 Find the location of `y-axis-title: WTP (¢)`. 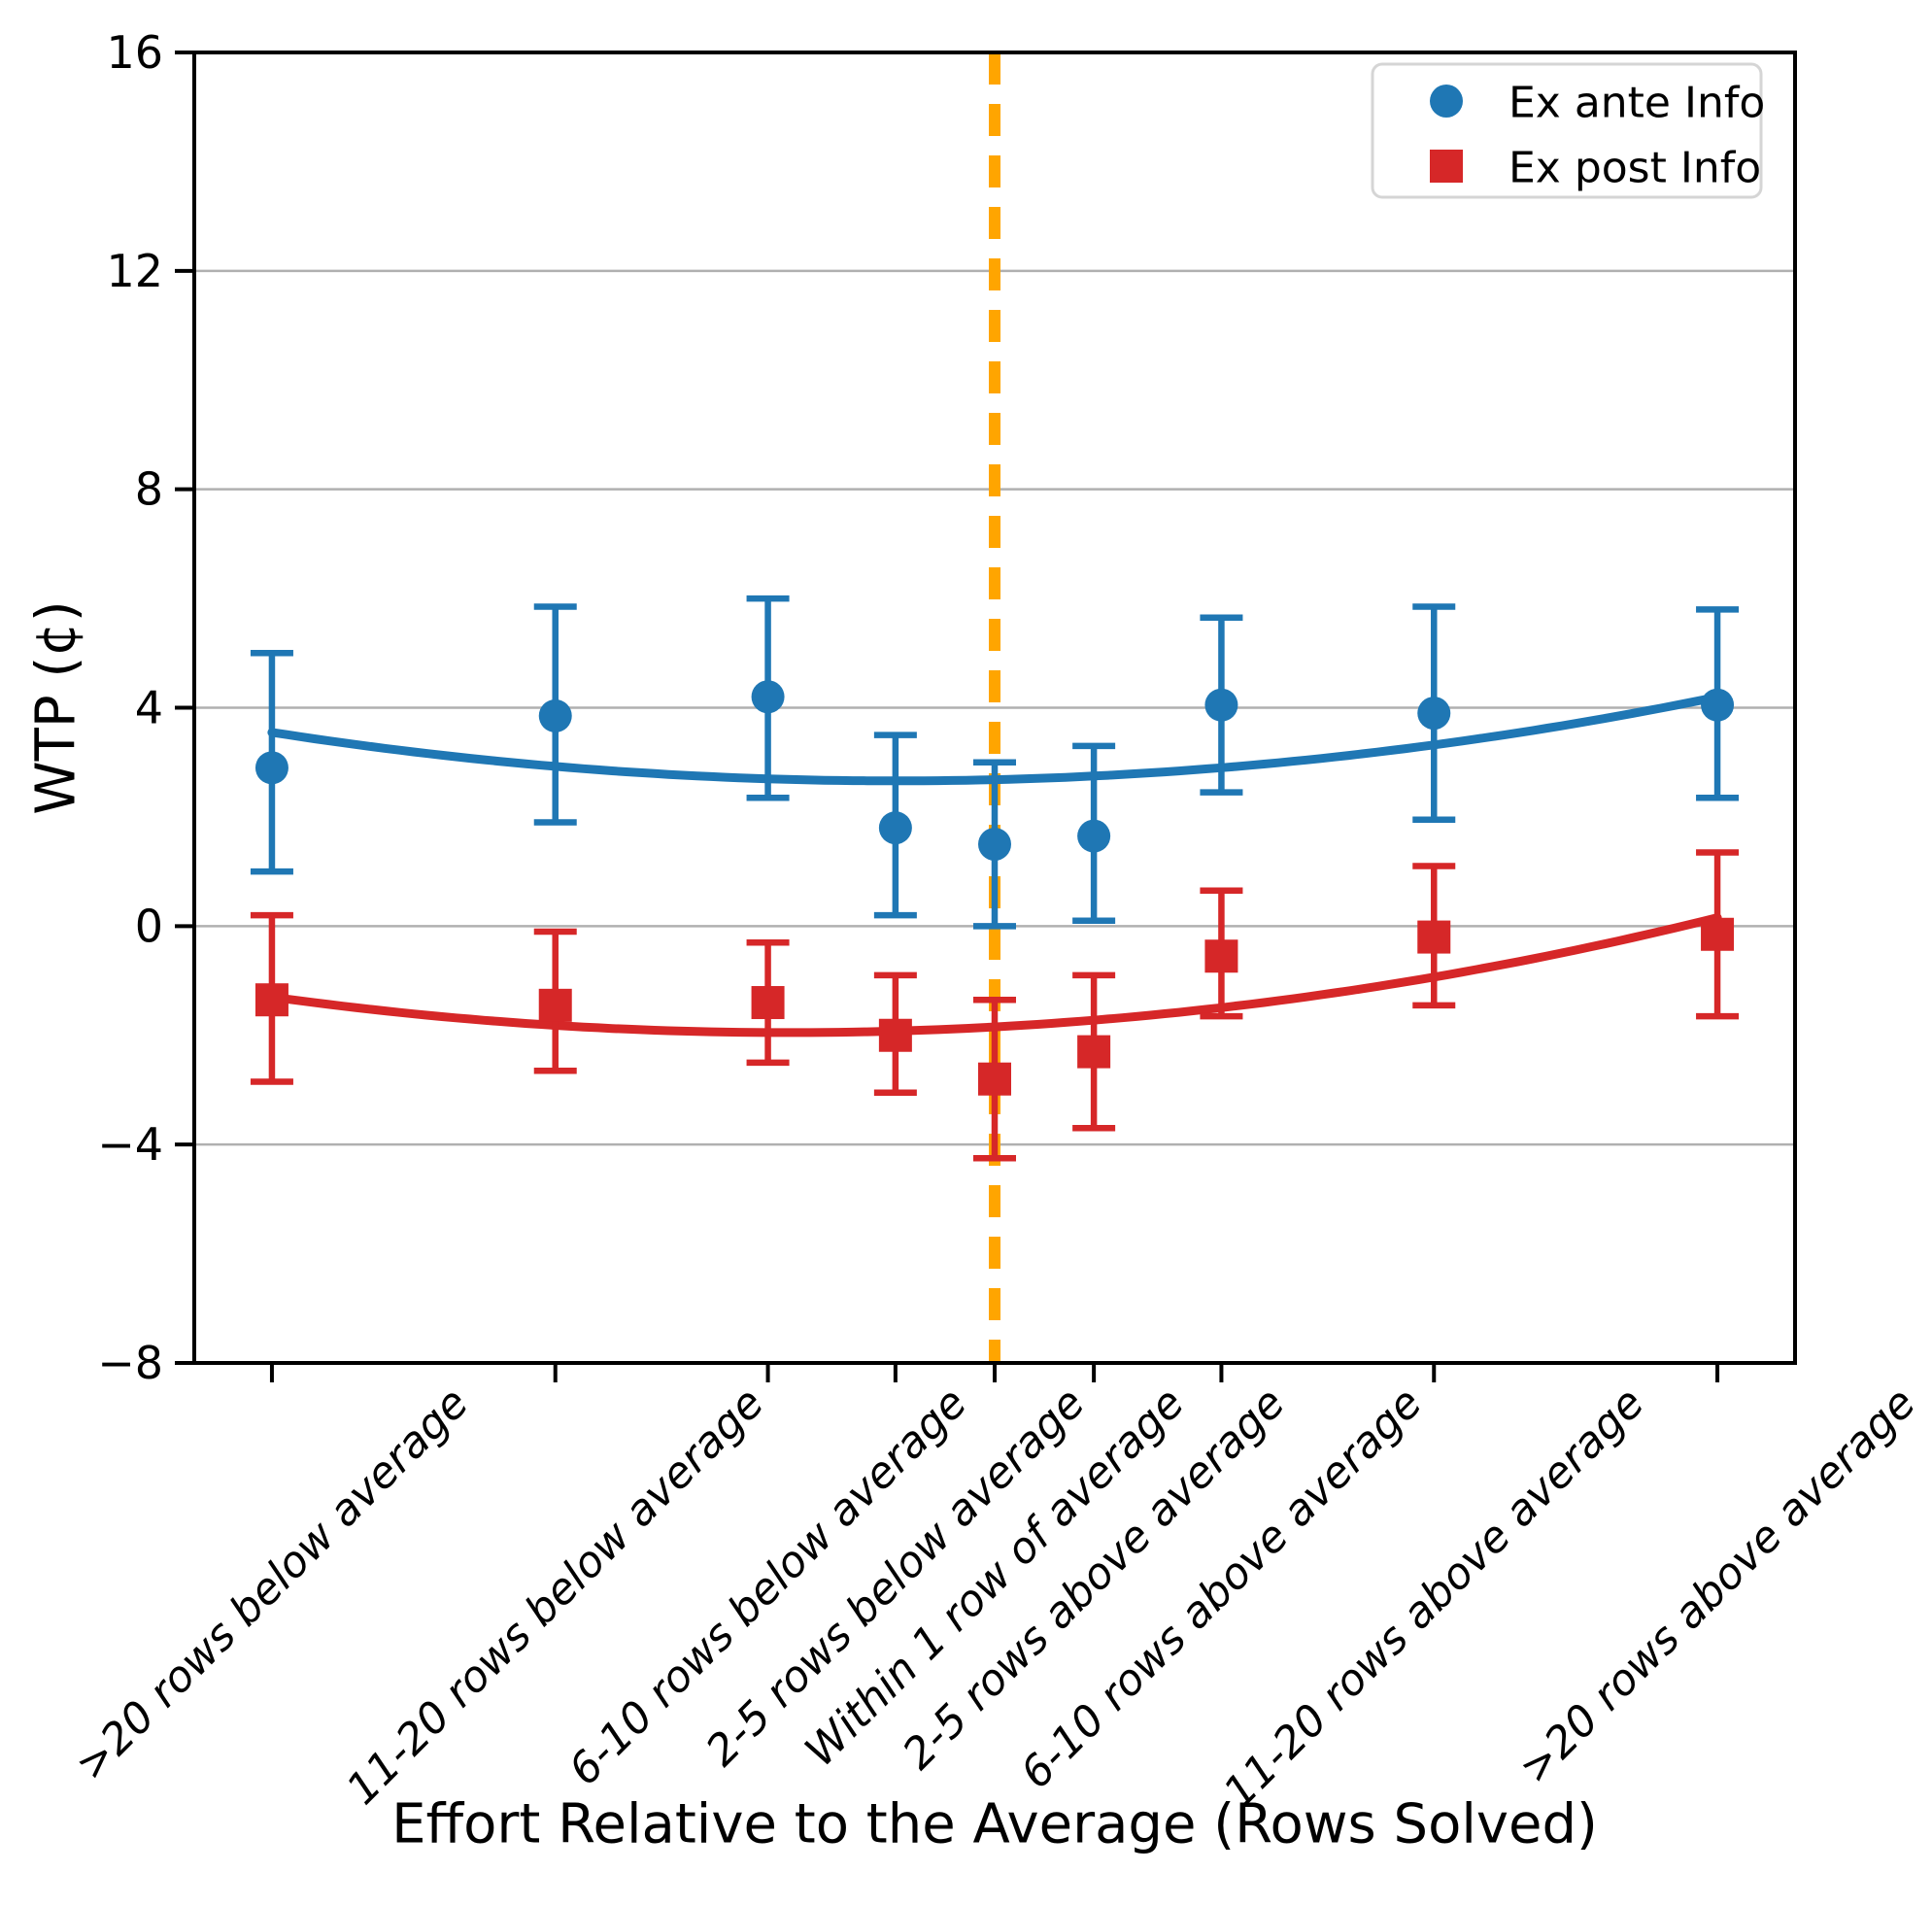

y-axis-title: WTP (¢) is located at coordinates (56, 707).